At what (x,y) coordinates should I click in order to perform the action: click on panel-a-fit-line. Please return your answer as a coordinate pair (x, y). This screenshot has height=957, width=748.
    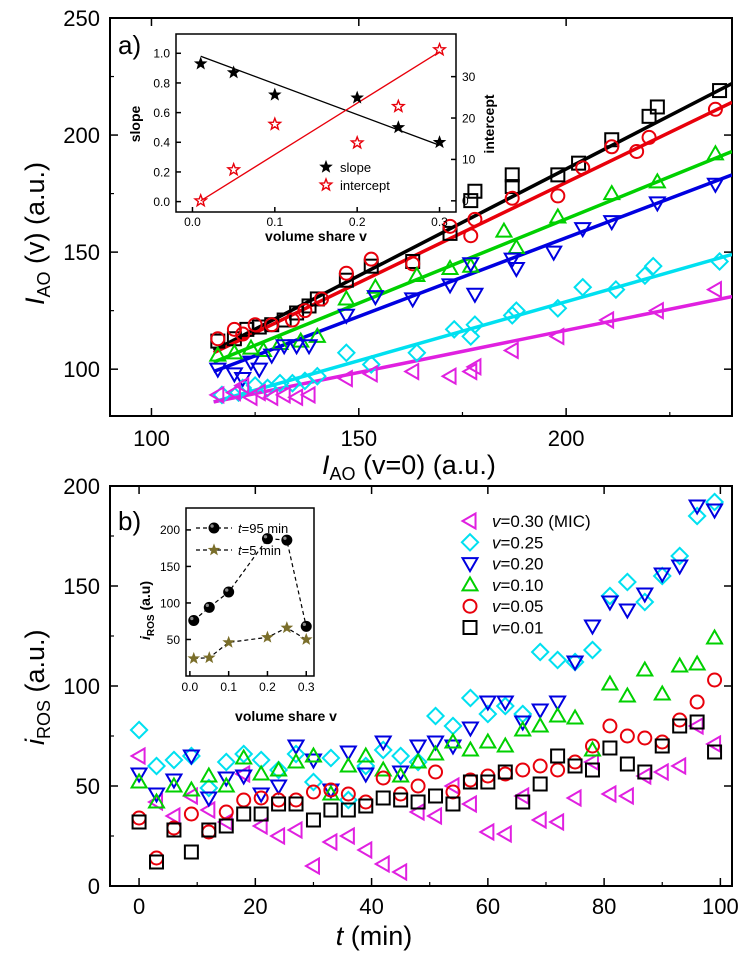
    Looking at the image, I should click on (472, 273).